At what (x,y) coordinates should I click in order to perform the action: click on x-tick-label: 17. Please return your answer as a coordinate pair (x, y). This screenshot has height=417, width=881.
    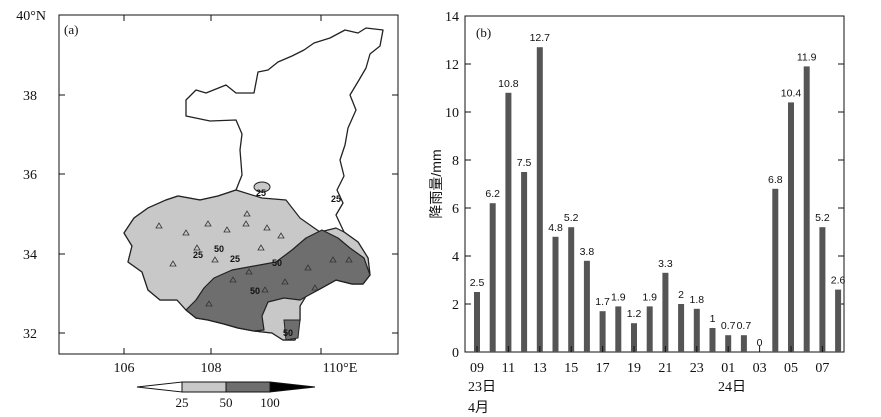
    Looking at the image, I should click on (603, 368).